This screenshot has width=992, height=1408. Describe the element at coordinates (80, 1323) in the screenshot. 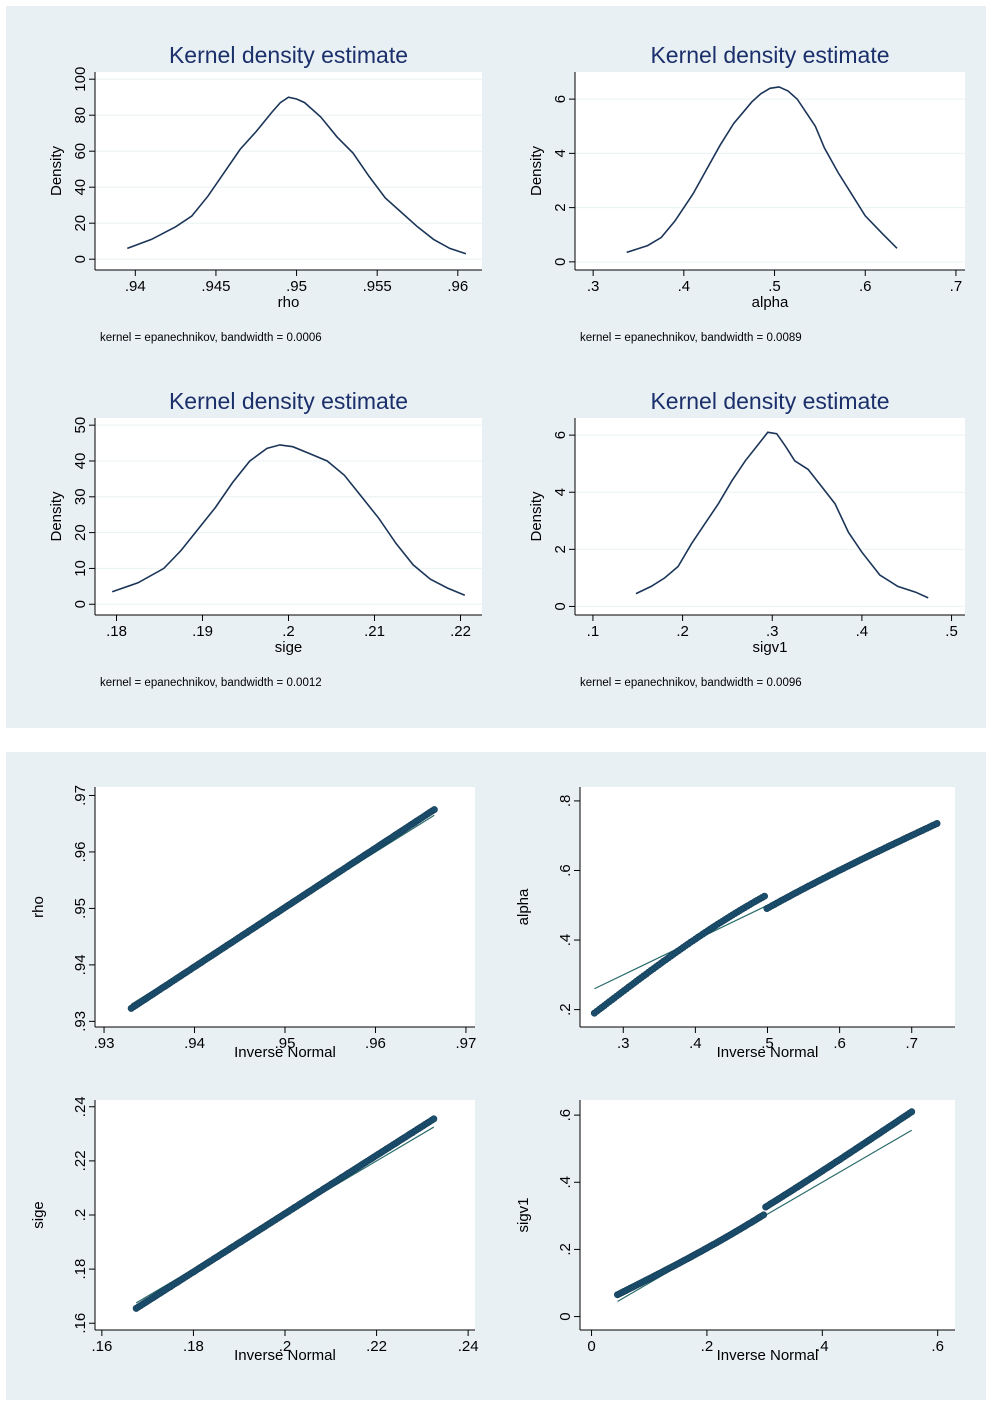

I see `y-tick-label: .16` at that location.